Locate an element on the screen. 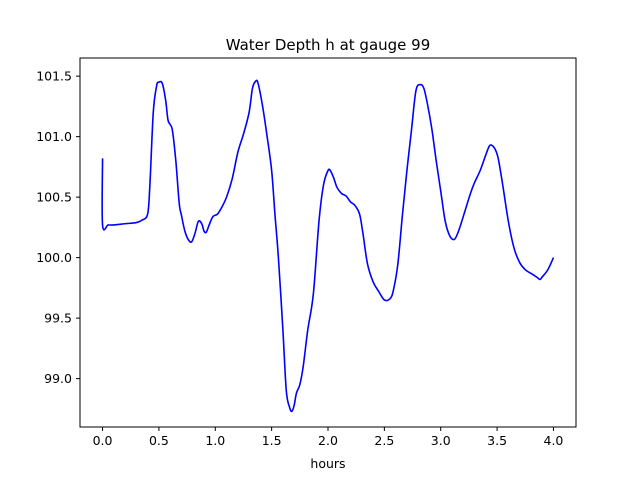 Image resolution: width=640 pixels, height=480 pixels. x-axis-ticks: 0.0 0.5 1.0 1.5 2.0 2.5 3.0 3.5 4.0 is located at coordinates (328, 437).